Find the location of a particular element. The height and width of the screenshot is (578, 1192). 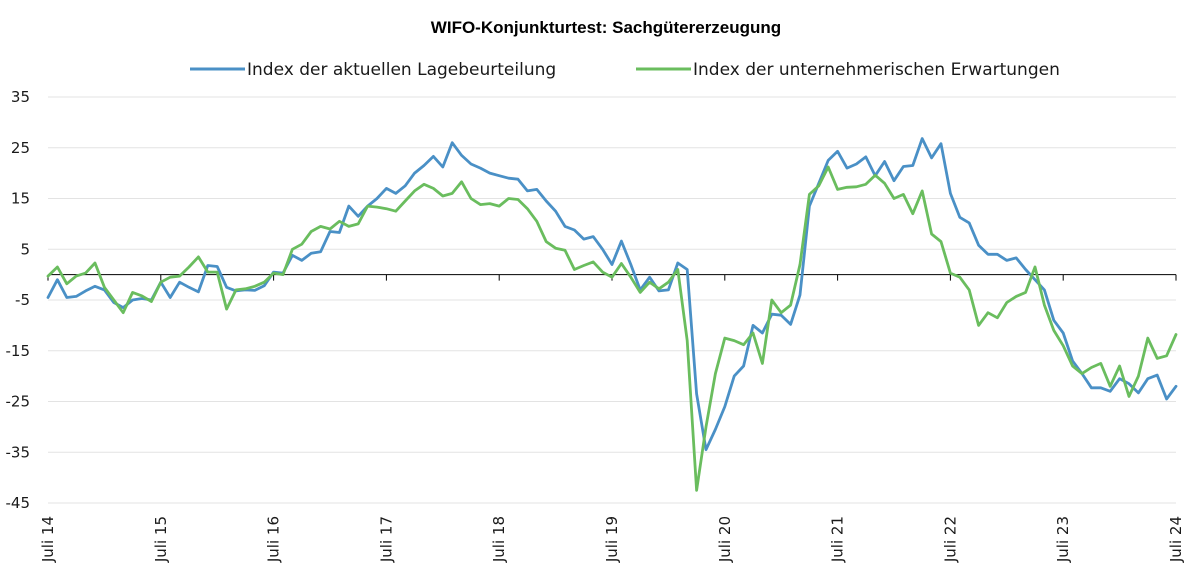

x-tick-label: Juli 16 is located at coordinates (274, 539).